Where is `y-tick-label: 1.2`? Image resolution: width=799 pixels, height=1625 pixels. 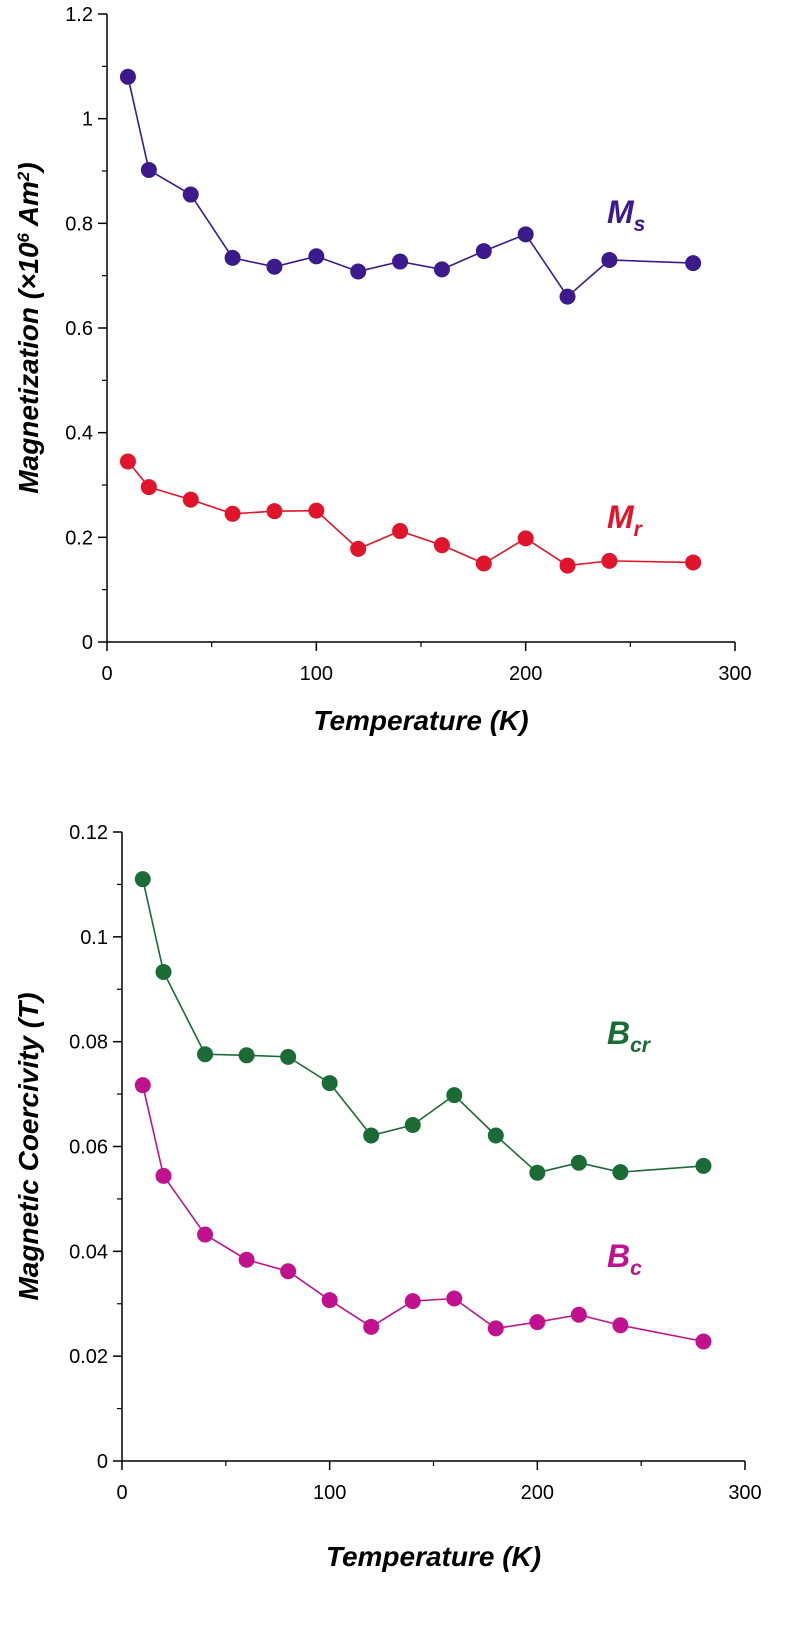 y-tick-label: 1.2 is located at coordinates (79, 15).